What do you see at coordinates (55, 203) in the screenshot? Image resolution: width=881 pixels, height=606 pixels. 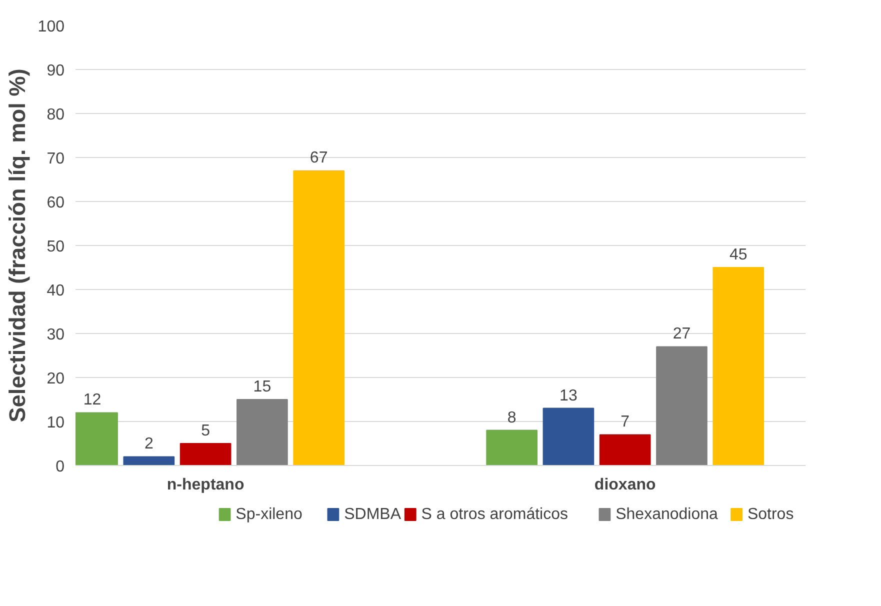 I see `y-tick-label: 60` at bounding box center [55, 203].